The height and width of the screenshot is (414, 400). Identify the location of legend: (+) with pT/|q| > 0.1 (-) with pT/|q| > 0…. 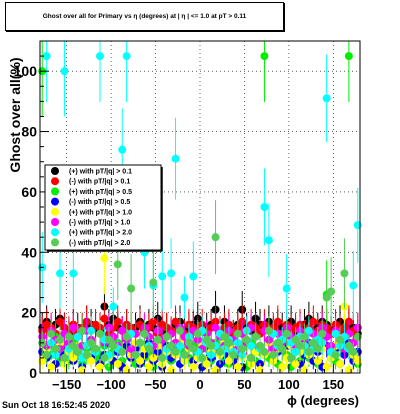
(103, 208).